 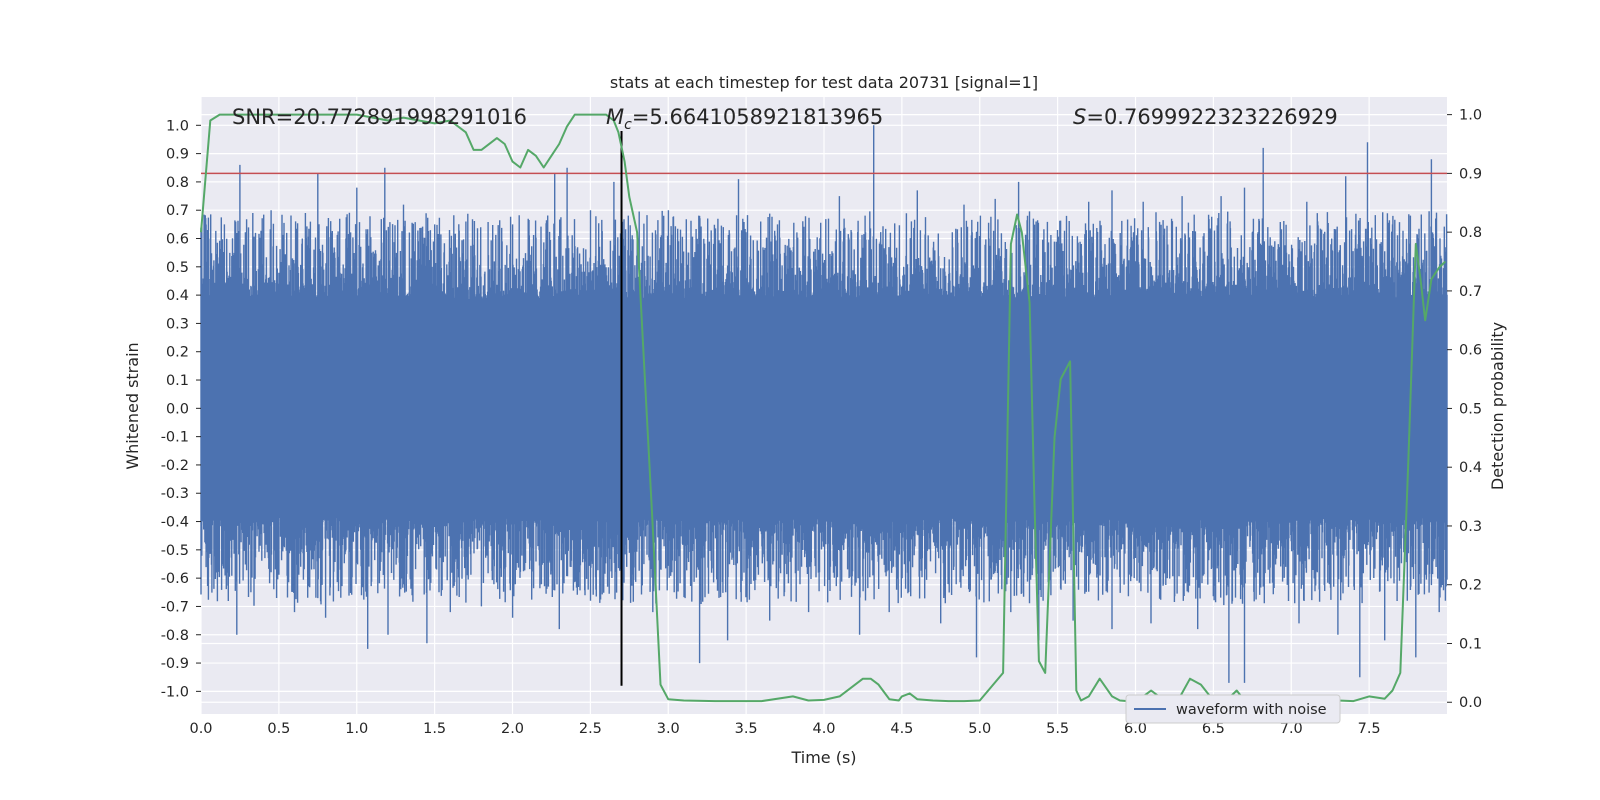 What do you see at coordinates (177, 126) in the screenshot?
I see `y-tick-label: 1.0` at bounding box center [177, 126].